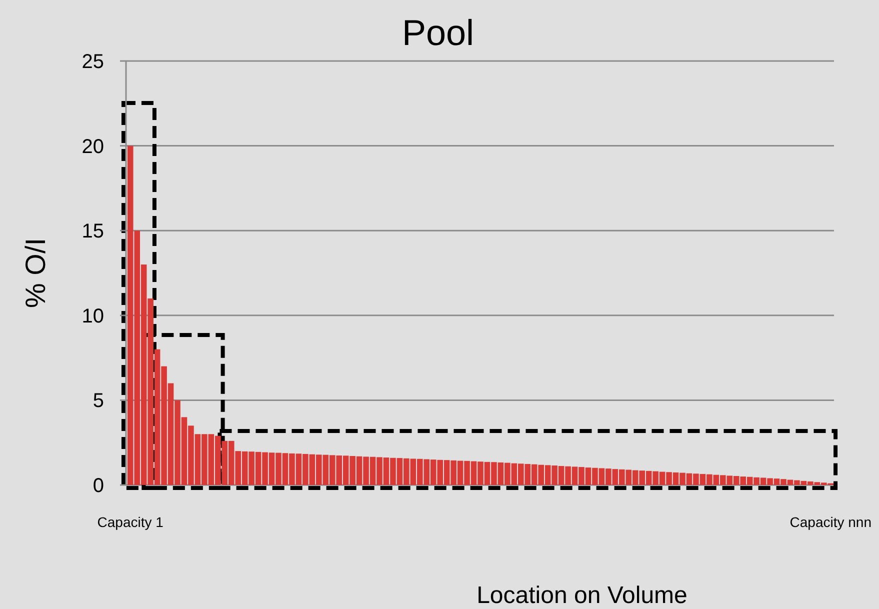 This screenshot has height=609, width=879. I want to click on y-tick-label: 20, so click(93, 147).